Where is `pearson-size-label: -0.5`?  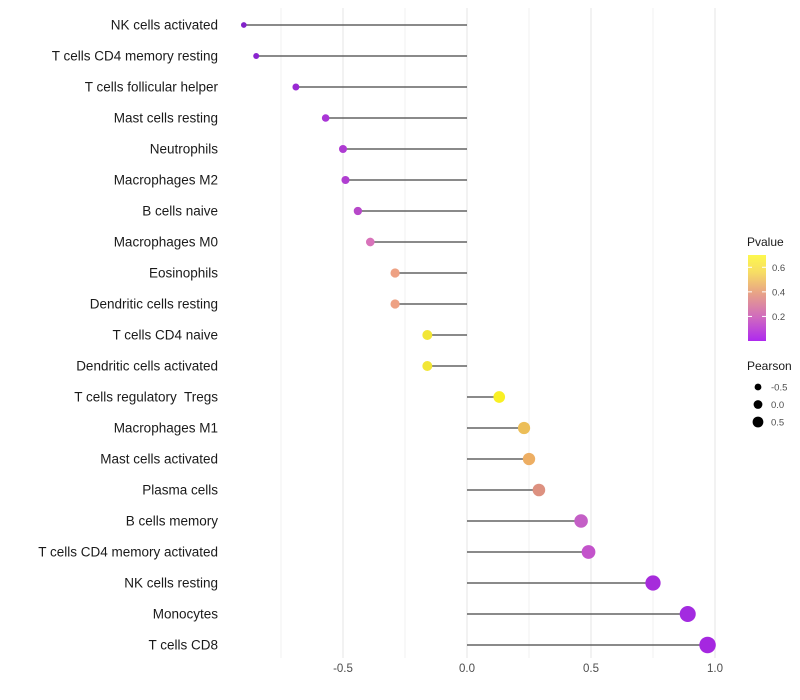
pearson-size-label: -0.5 is located at coordinates (779, 388).